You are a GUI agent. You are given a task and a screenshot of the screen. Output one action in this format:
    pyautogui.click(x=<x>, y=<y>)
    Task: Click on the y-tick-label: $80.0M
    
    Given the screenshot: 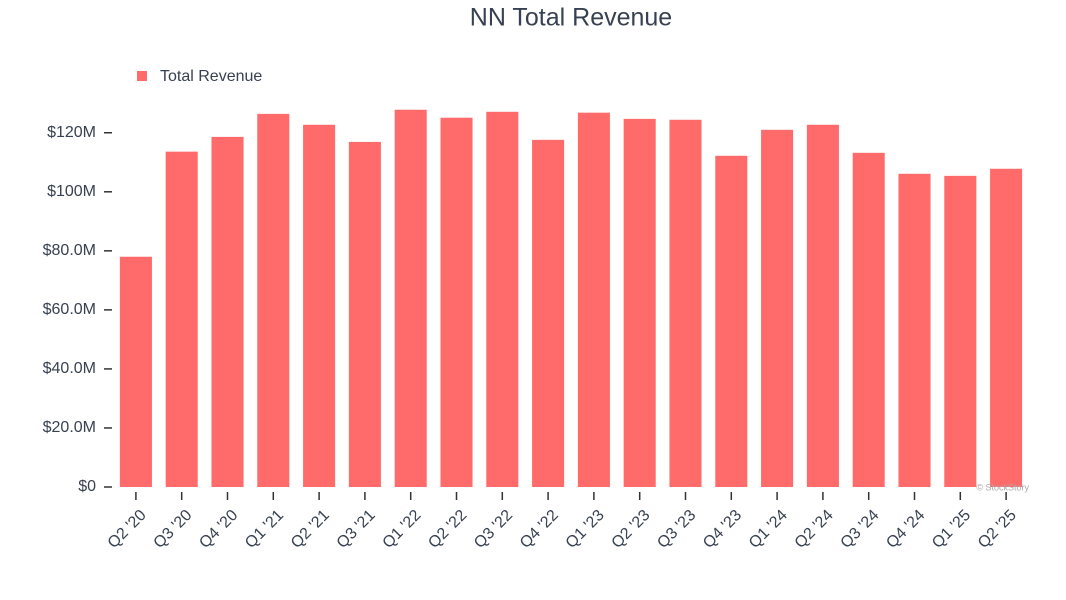 What is the action you would take?
    pyautogui.click(x=69, y=250)
    